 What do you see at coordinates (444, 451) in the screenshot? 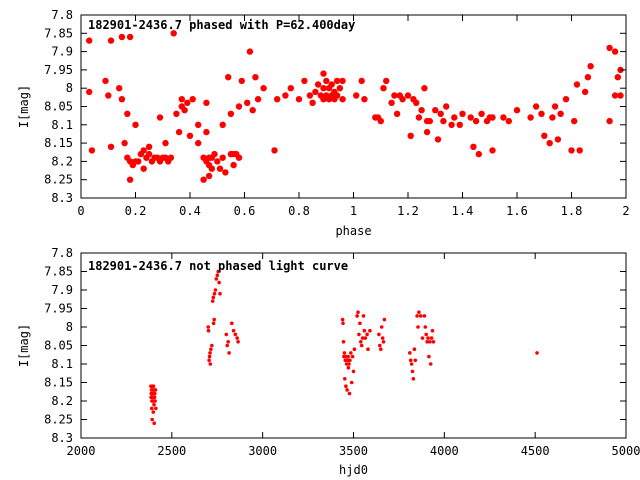
I see `unphased-x-tick-label: 4000` at bounding box center [444, 451].